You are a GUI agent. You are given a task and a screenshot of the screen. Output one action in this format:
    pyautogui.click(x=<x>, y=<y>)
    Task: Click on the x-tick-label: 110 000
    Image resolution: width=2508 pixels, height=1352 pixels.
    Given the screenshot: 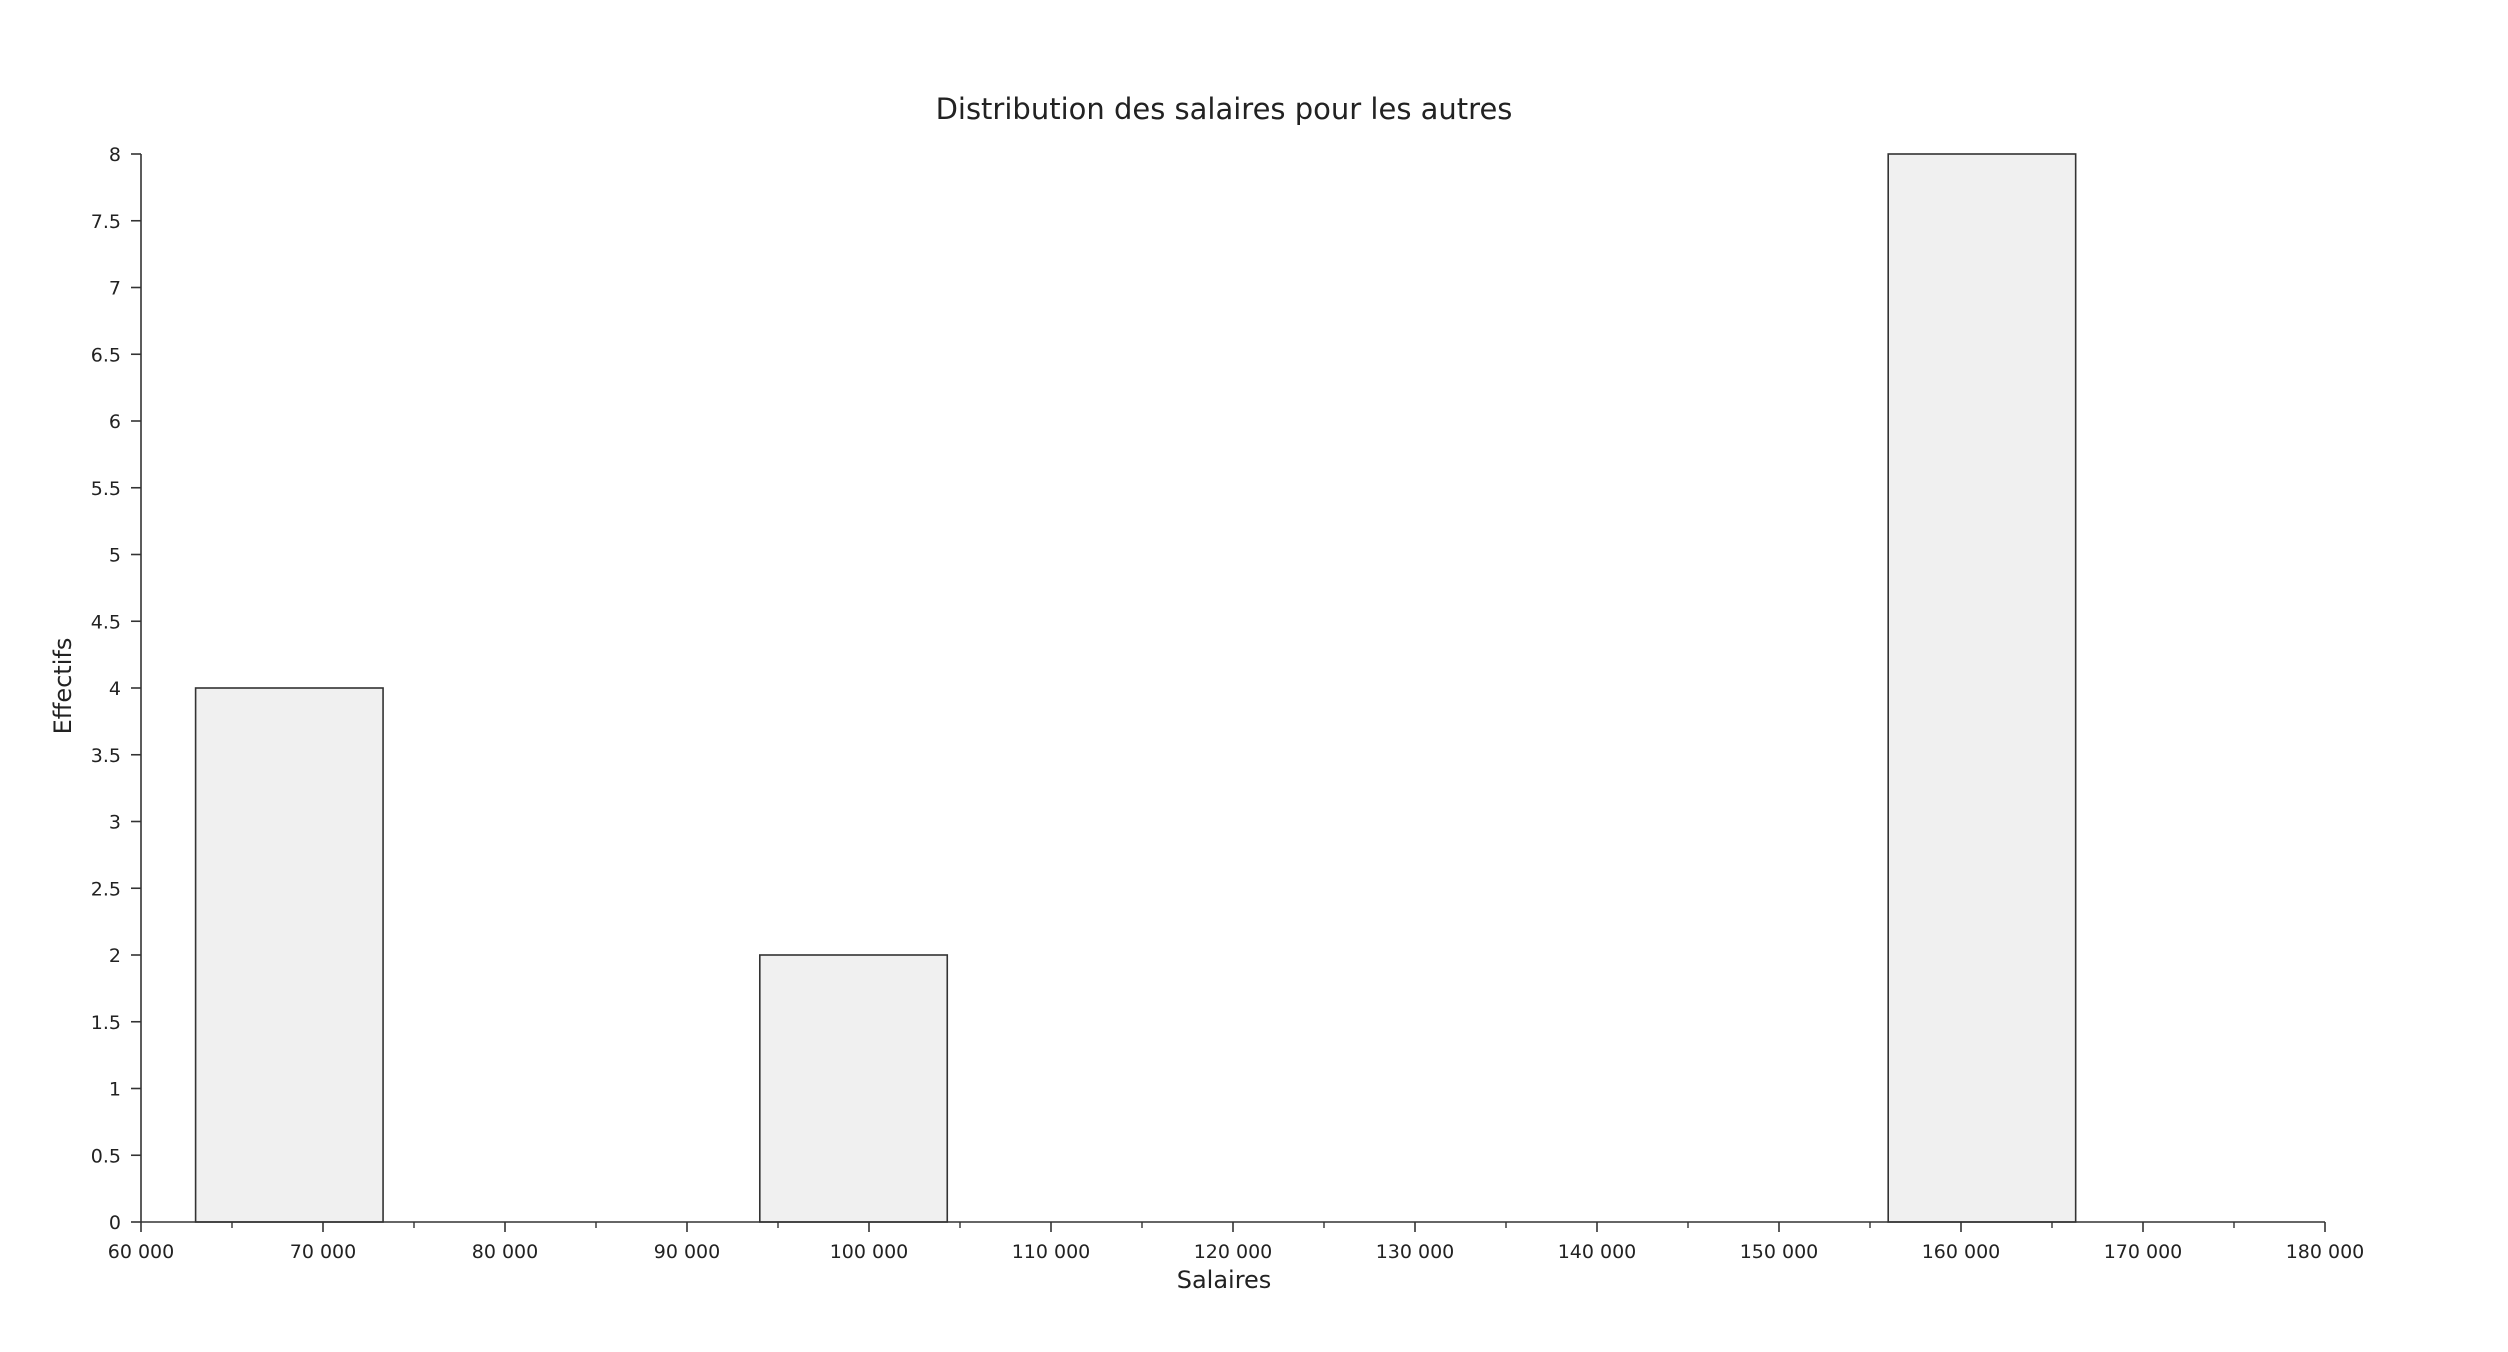 What is the action you would take?
    pyautogui.click(x=1051, y=1252)
    